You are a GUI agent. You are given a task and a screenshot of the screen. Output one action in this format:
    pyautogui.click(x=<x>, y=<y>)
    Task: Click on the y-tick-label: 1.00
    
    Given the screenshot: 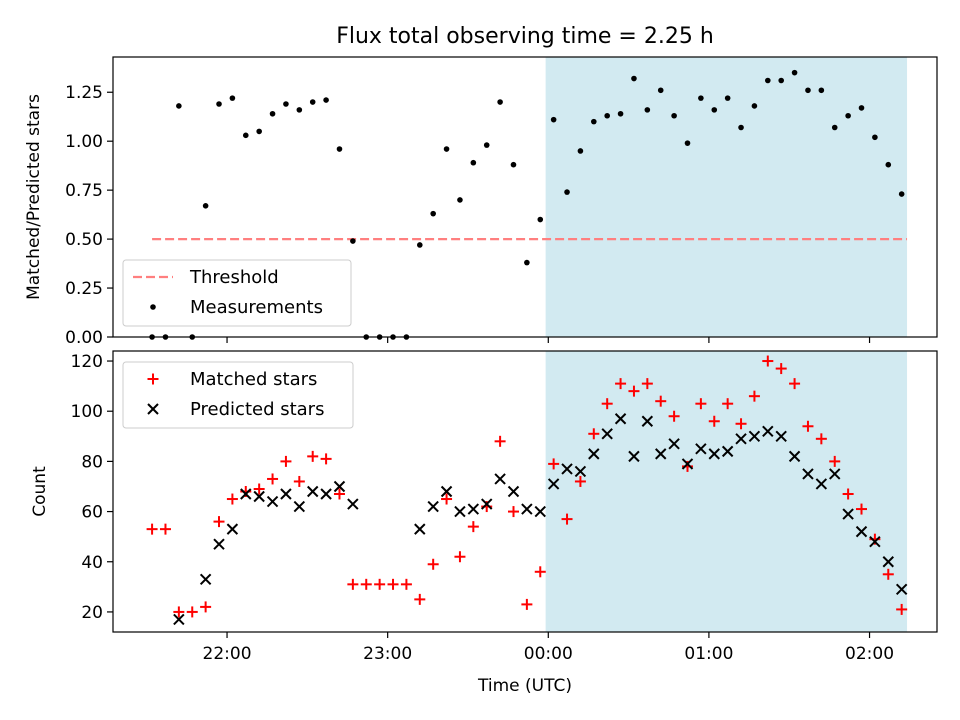 What is the action you would take?
    pyautogui.click(x=84, y=142)
    